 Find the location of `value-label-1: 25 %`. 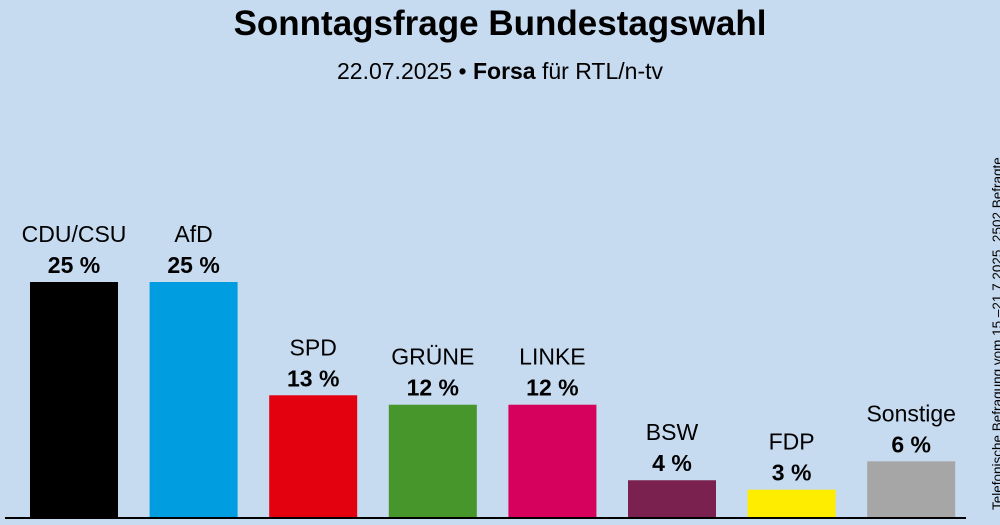

value-label-1: 25 % is located at coordinates (193, 265).